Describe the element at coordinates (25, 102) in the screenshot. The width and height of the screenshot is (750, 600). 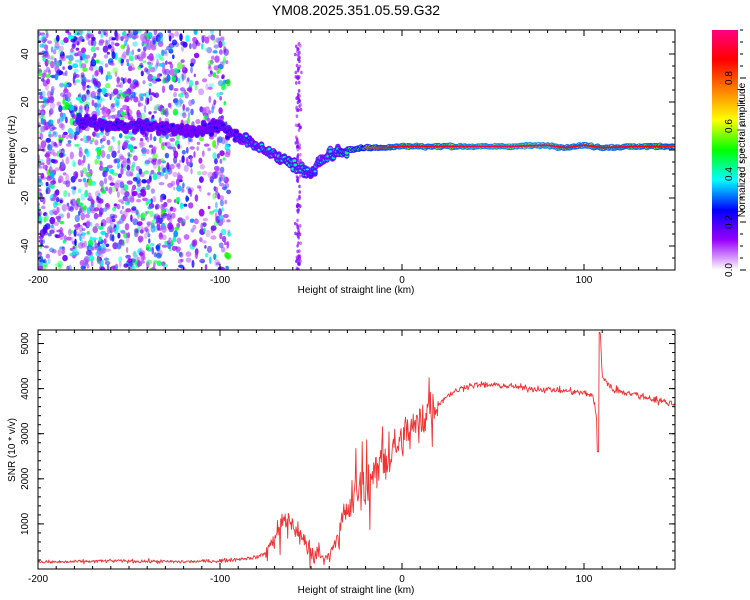
I see `spectrogram-y-tick-label: 20` at that location.